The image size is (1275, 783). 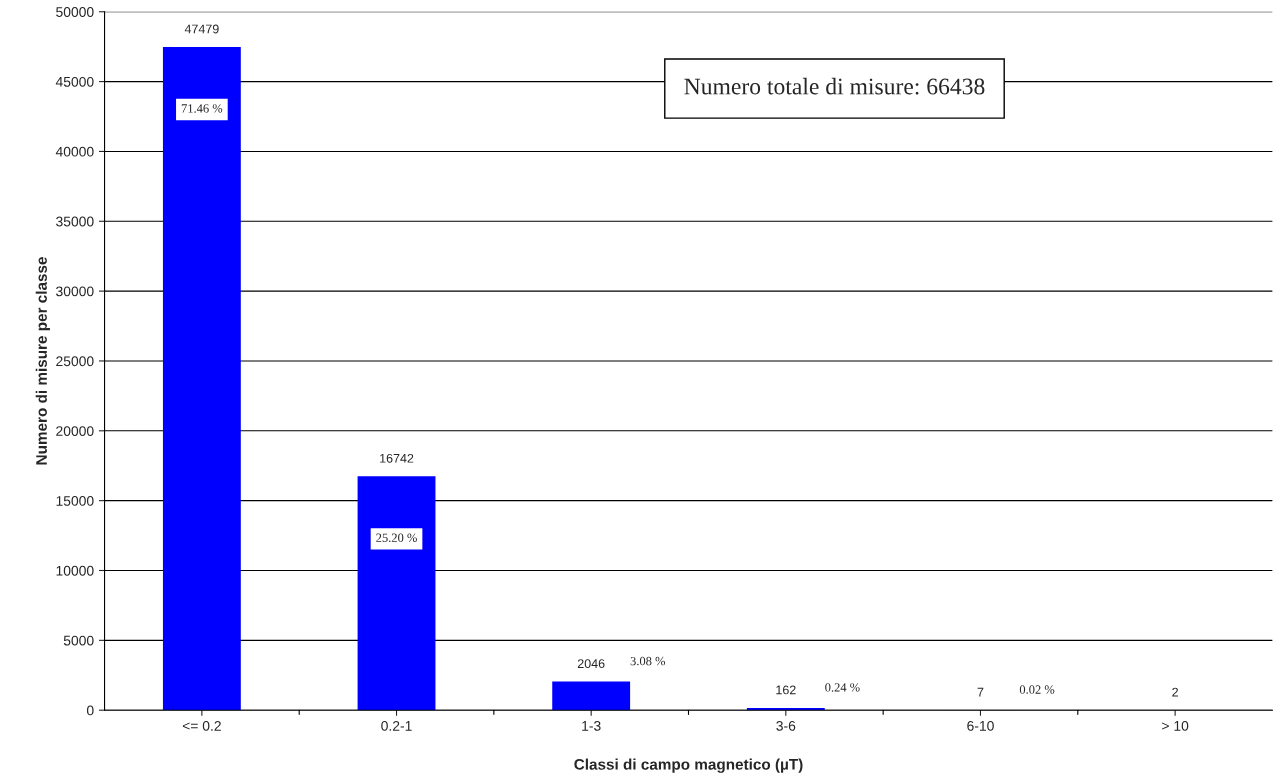 I want to click on y-tick-label: 0, so click(x=90, y=710).